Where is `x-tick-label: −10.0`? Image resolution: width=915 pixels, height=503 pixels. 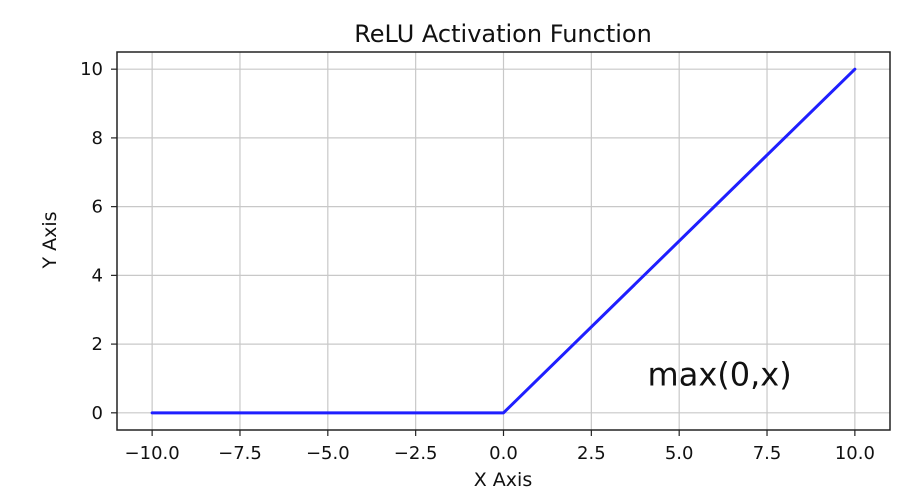 x-tick-label: −10.0 is located at coordinates (152, 453).